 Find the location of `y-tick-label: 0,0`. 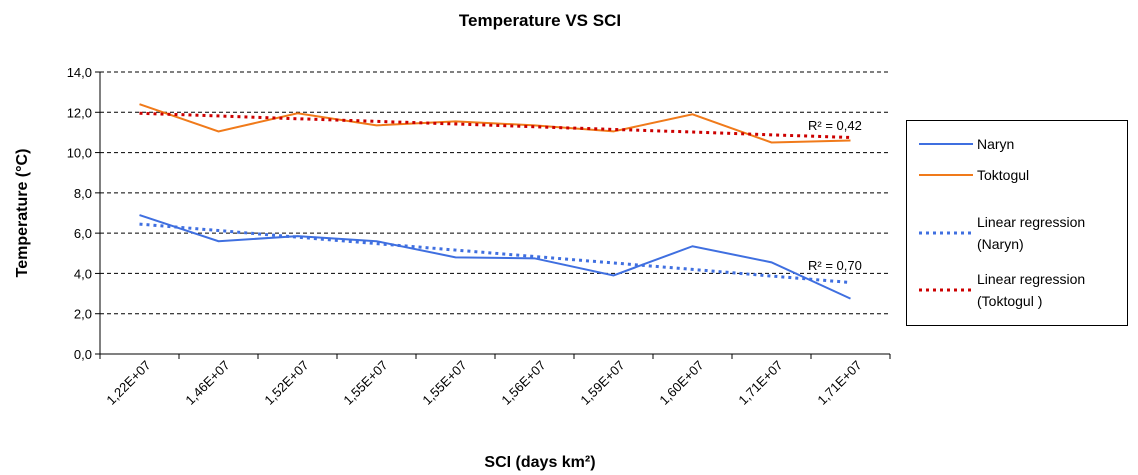

y-tick-label: 0,0 is located at coordinates (83, 354).